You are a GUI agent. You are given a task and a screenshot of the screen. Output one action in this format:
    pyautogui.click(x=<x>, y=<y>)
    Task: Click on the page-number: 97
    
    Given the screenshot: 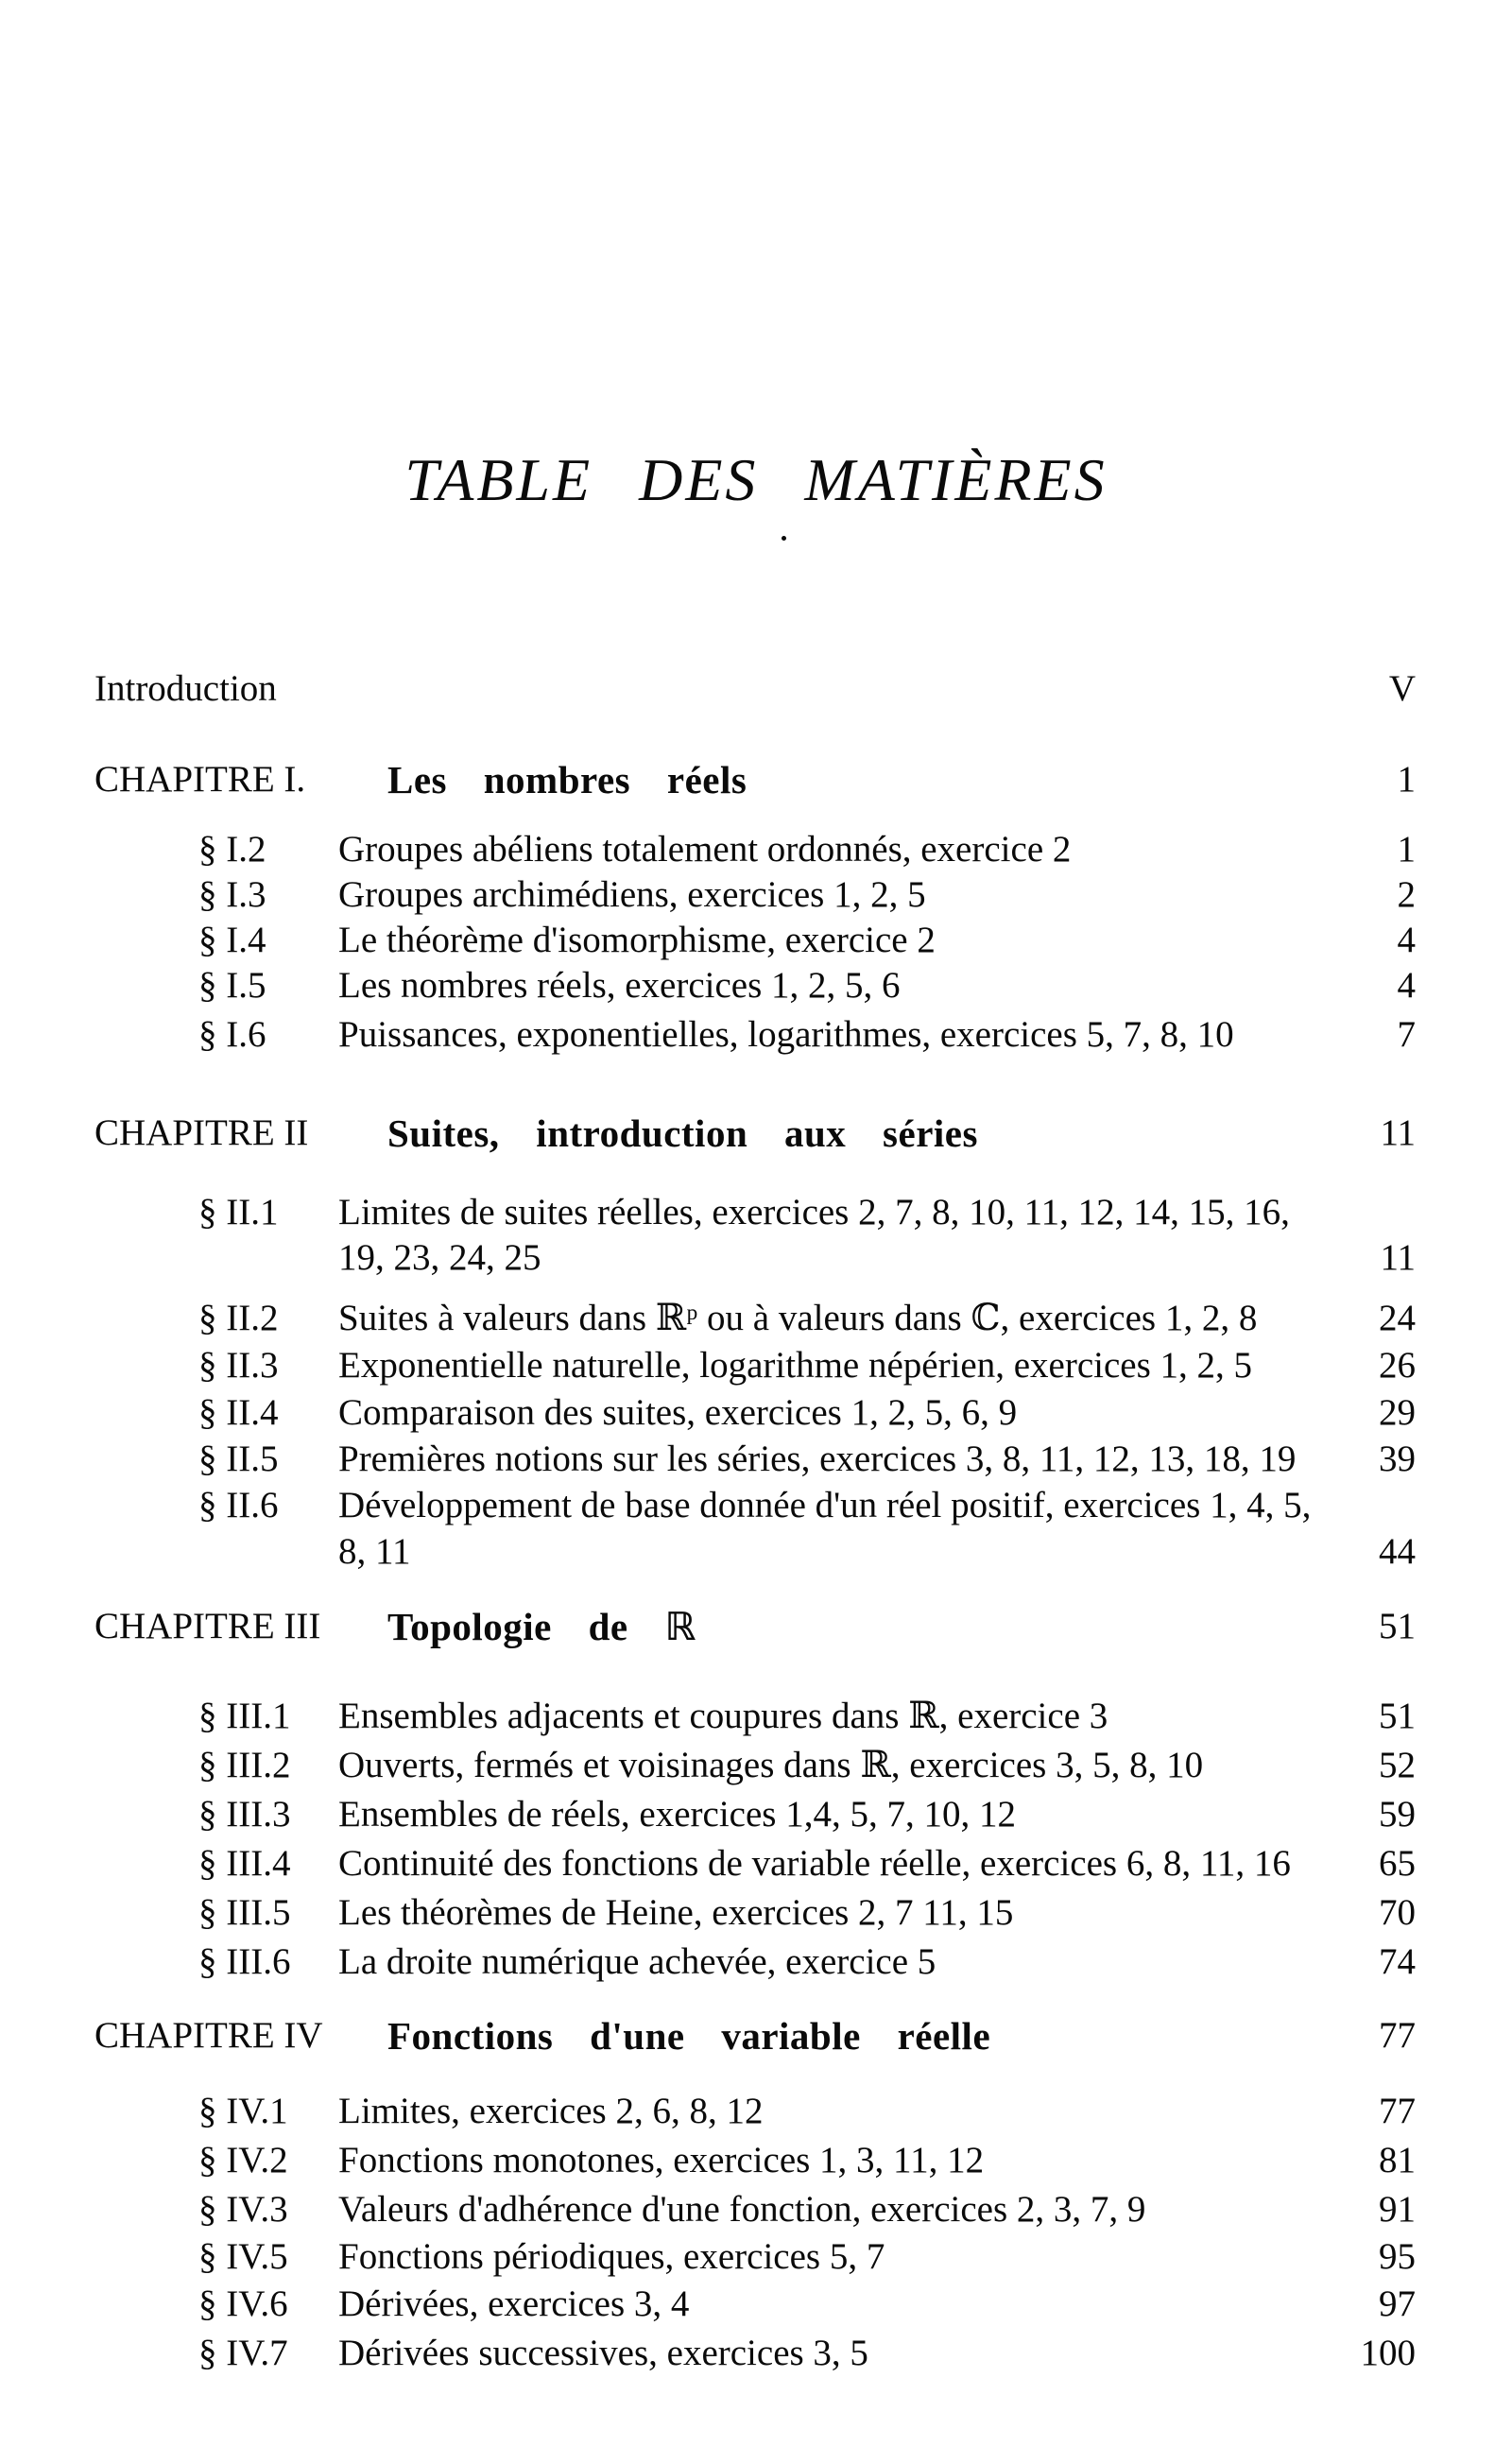 What is the action you would take?
    pyautogui.click(x=1397, y=2303)
    